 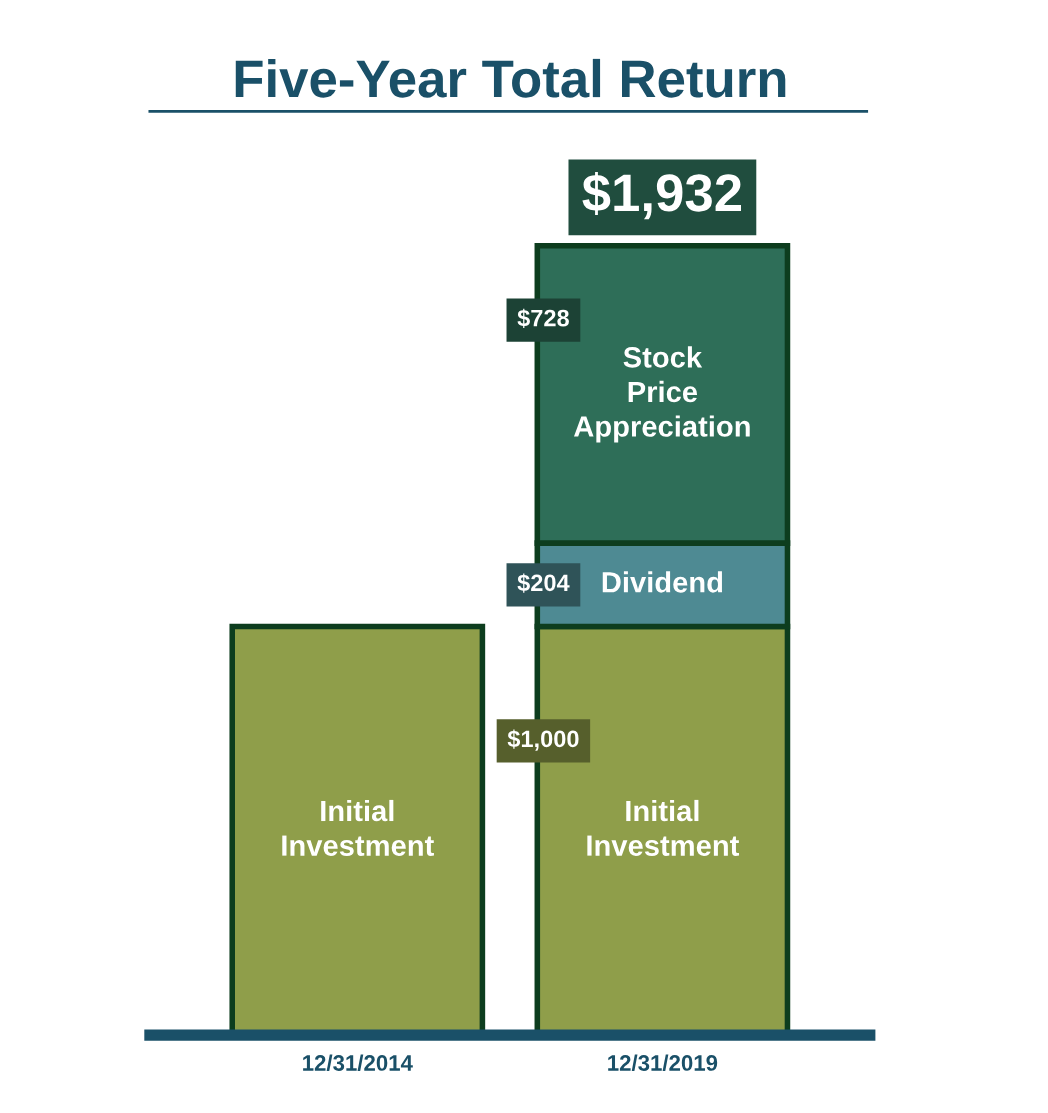 What do you see at coordinates (358, 827) in the screenshot?
I see `text: Initial Investment` at bounding box center [358, 827].